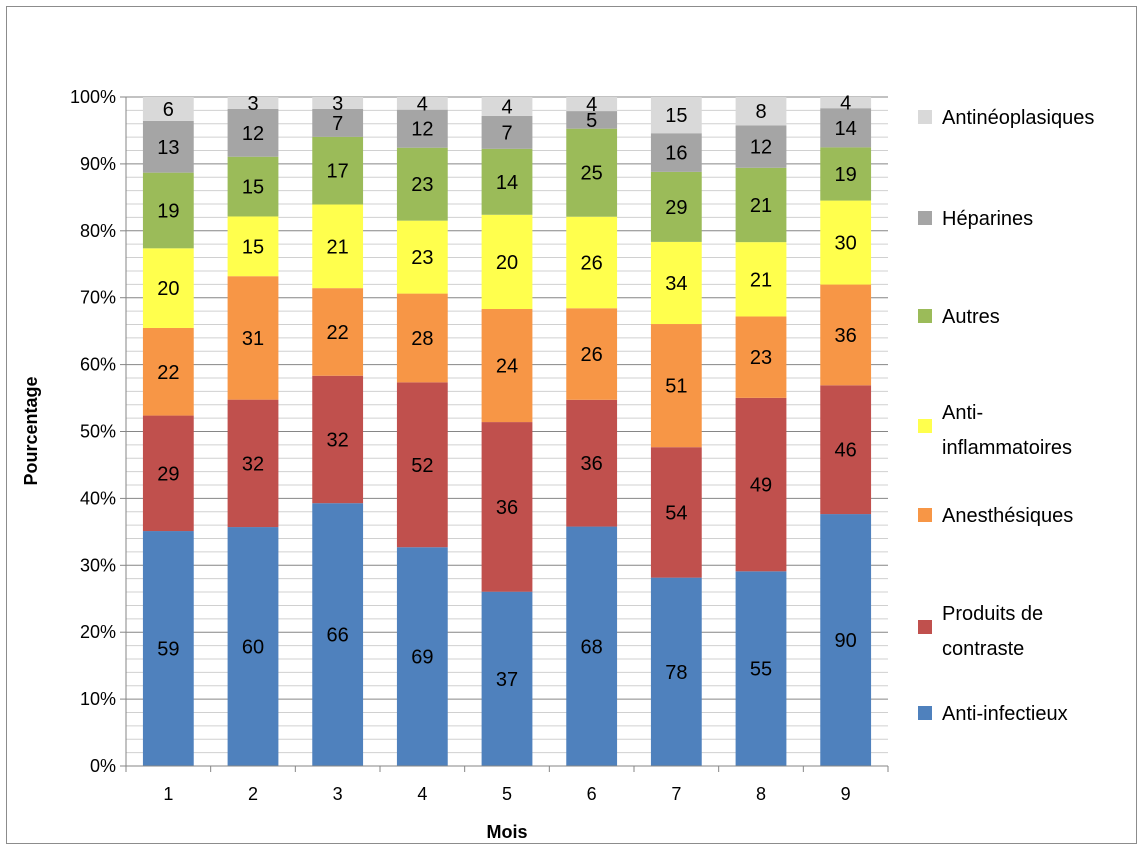 The height and width of the screenshot is (846, 1139). I want to click on legend-label: contraste, so click(983, 649).